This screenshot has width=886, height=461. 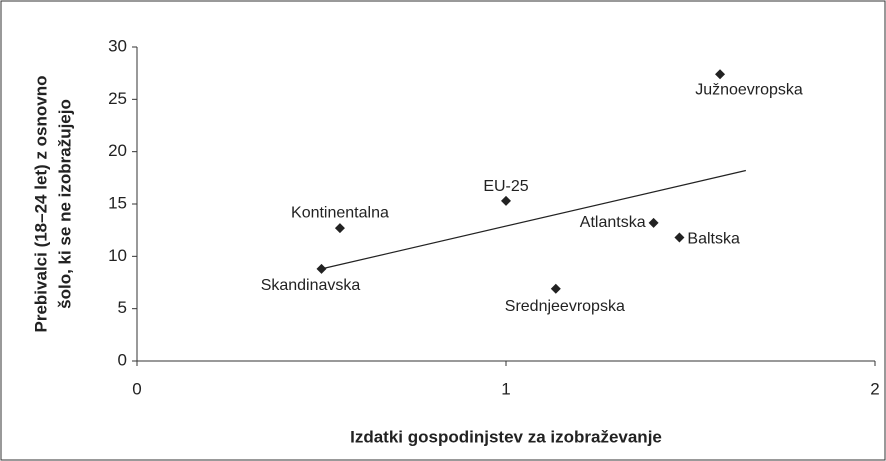 What do you see at coordinates (506, 436) in the screenshot?
I see `x-axis-title: Izdatki gospodinjstev za izobraževanje` at bounding box center [506, 436].